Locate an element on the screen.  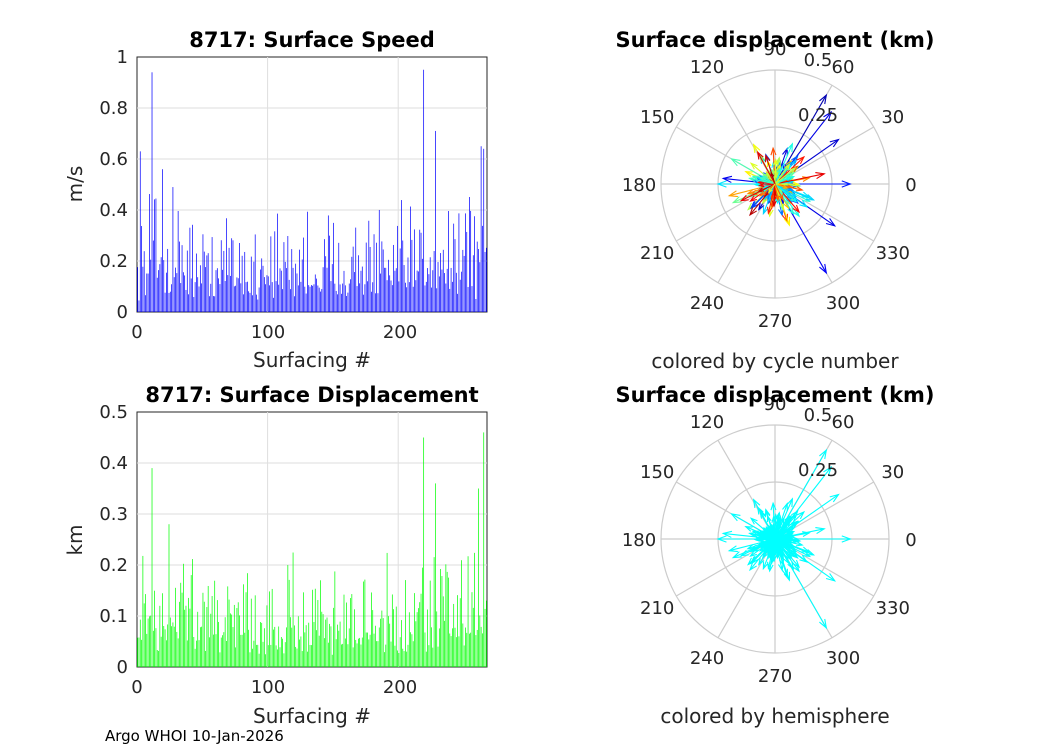
displacement-xtick: 100 is located at coordinates (268, 687).